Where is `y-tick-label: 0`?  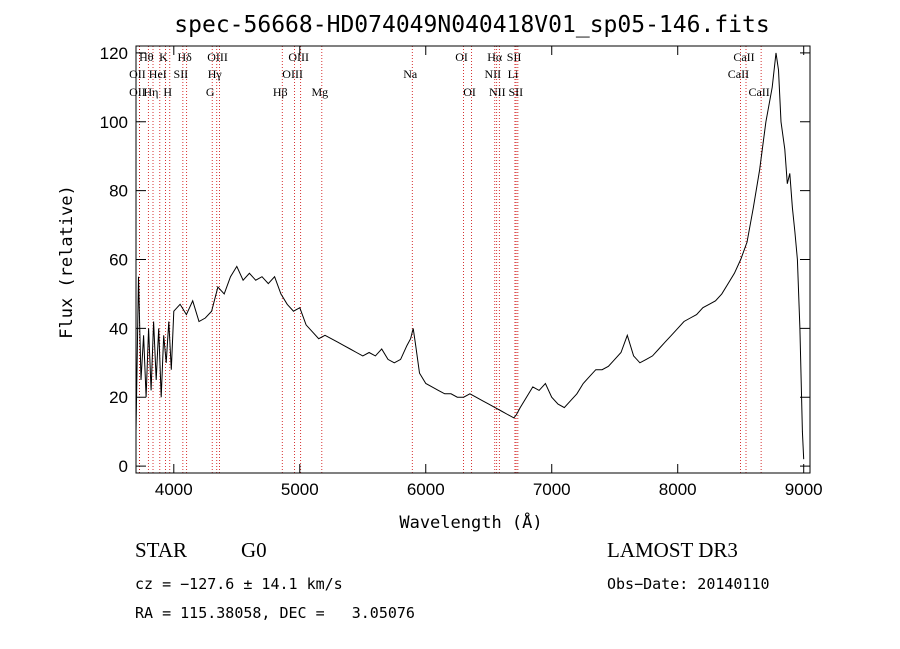
y-tick-label: 0 is located at coordinates (123, 466).